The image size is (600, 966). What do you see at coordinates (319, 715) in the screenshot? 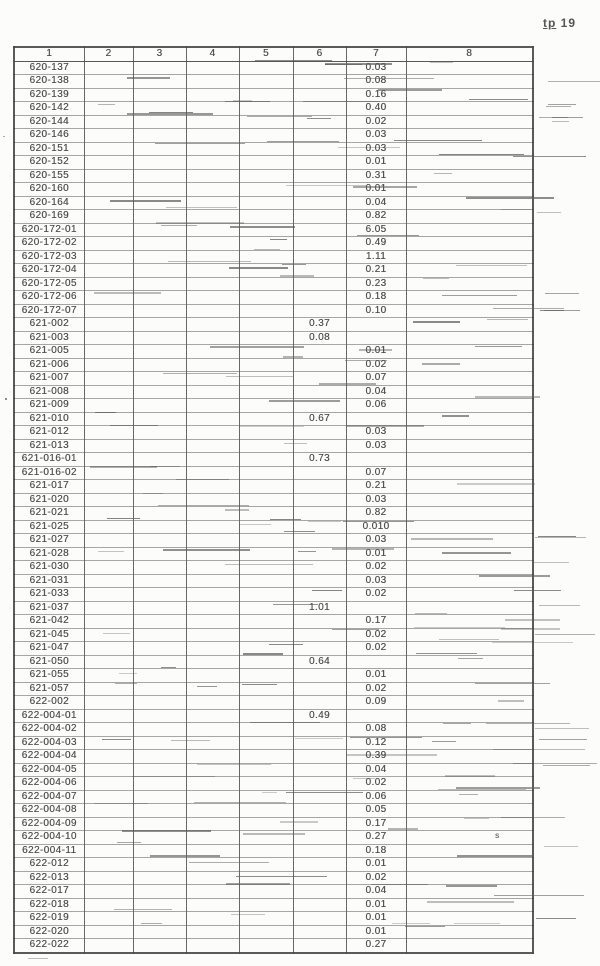
I see `value-cell: 0.49` at bounding box center [319, 715].